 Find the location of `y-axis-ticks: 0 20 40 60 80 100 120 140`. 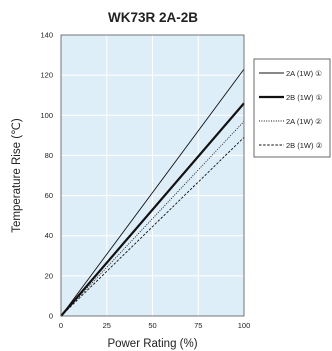

y-axis-ticks: 0 20 40 60 80 100 120 140 is located at coordinates (46, 176).